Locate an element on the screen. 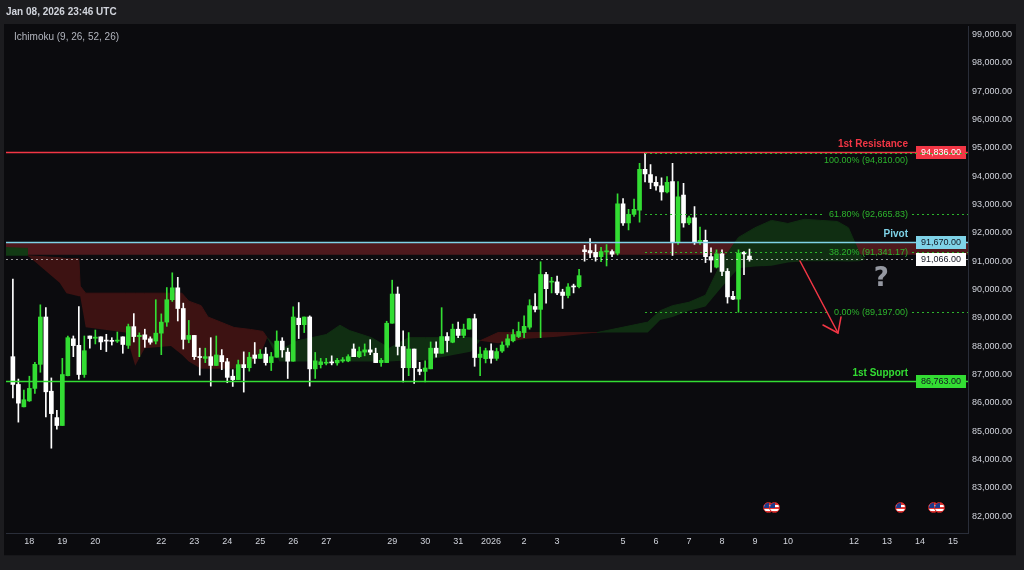 The image size is (1024, 570). x-tick-label: 9 is located at coordinates (755, 541).